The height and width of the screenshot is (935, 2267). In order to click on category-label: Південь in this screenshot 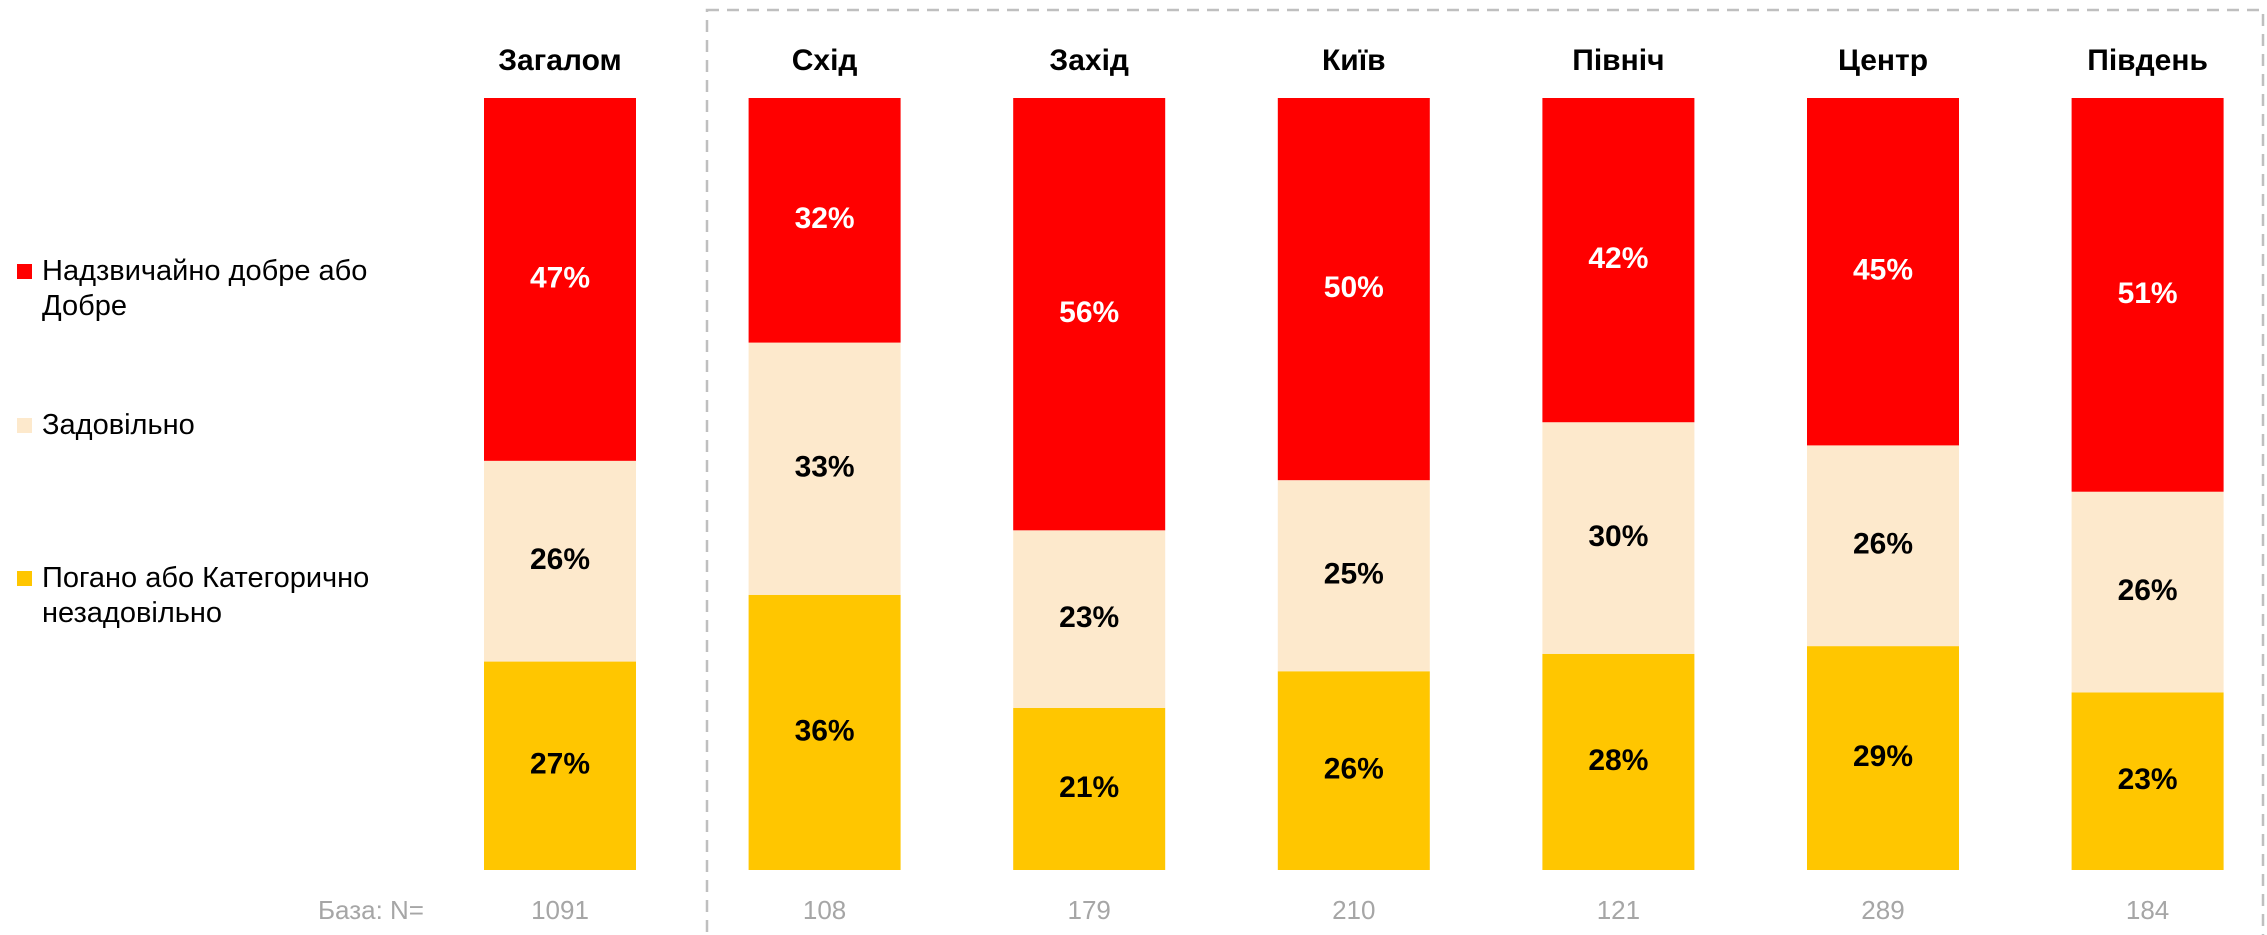, I will do `click(2147, 60)`.